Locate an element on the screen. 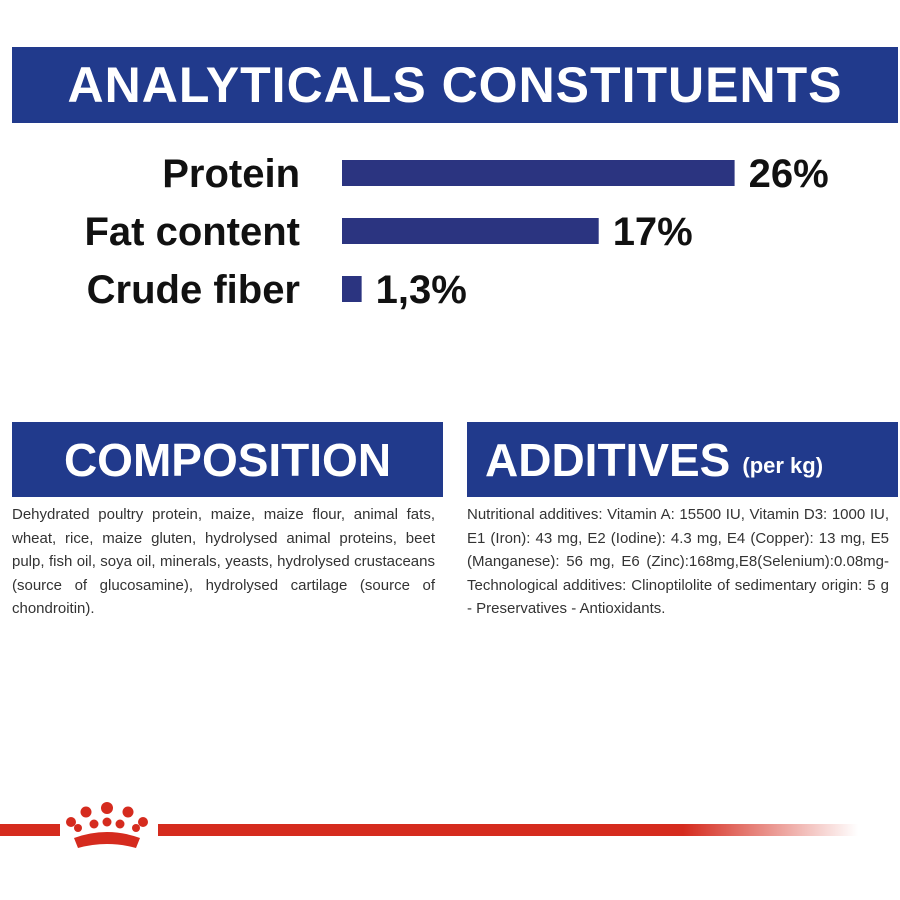  additives-header: ADDITIVES (per kg) is located at coordinates (682, 459).